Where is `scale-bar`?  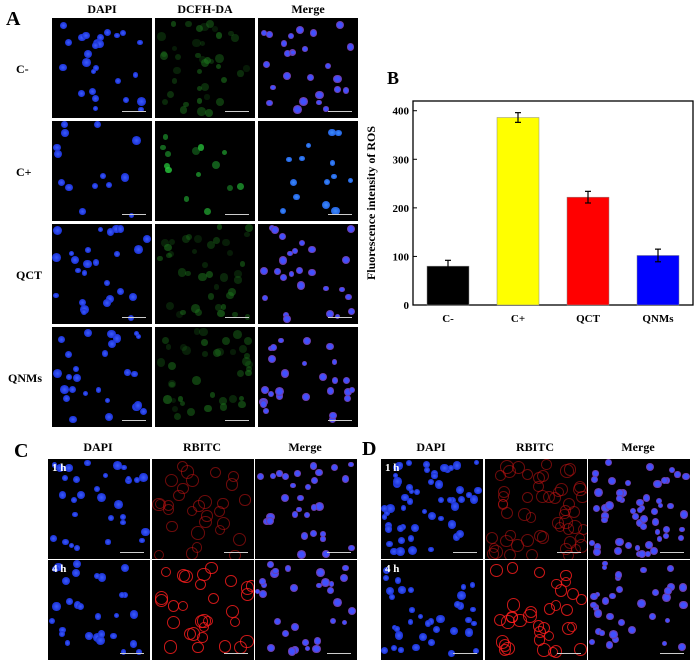 scale-bar is located at coordinates (236, 552).